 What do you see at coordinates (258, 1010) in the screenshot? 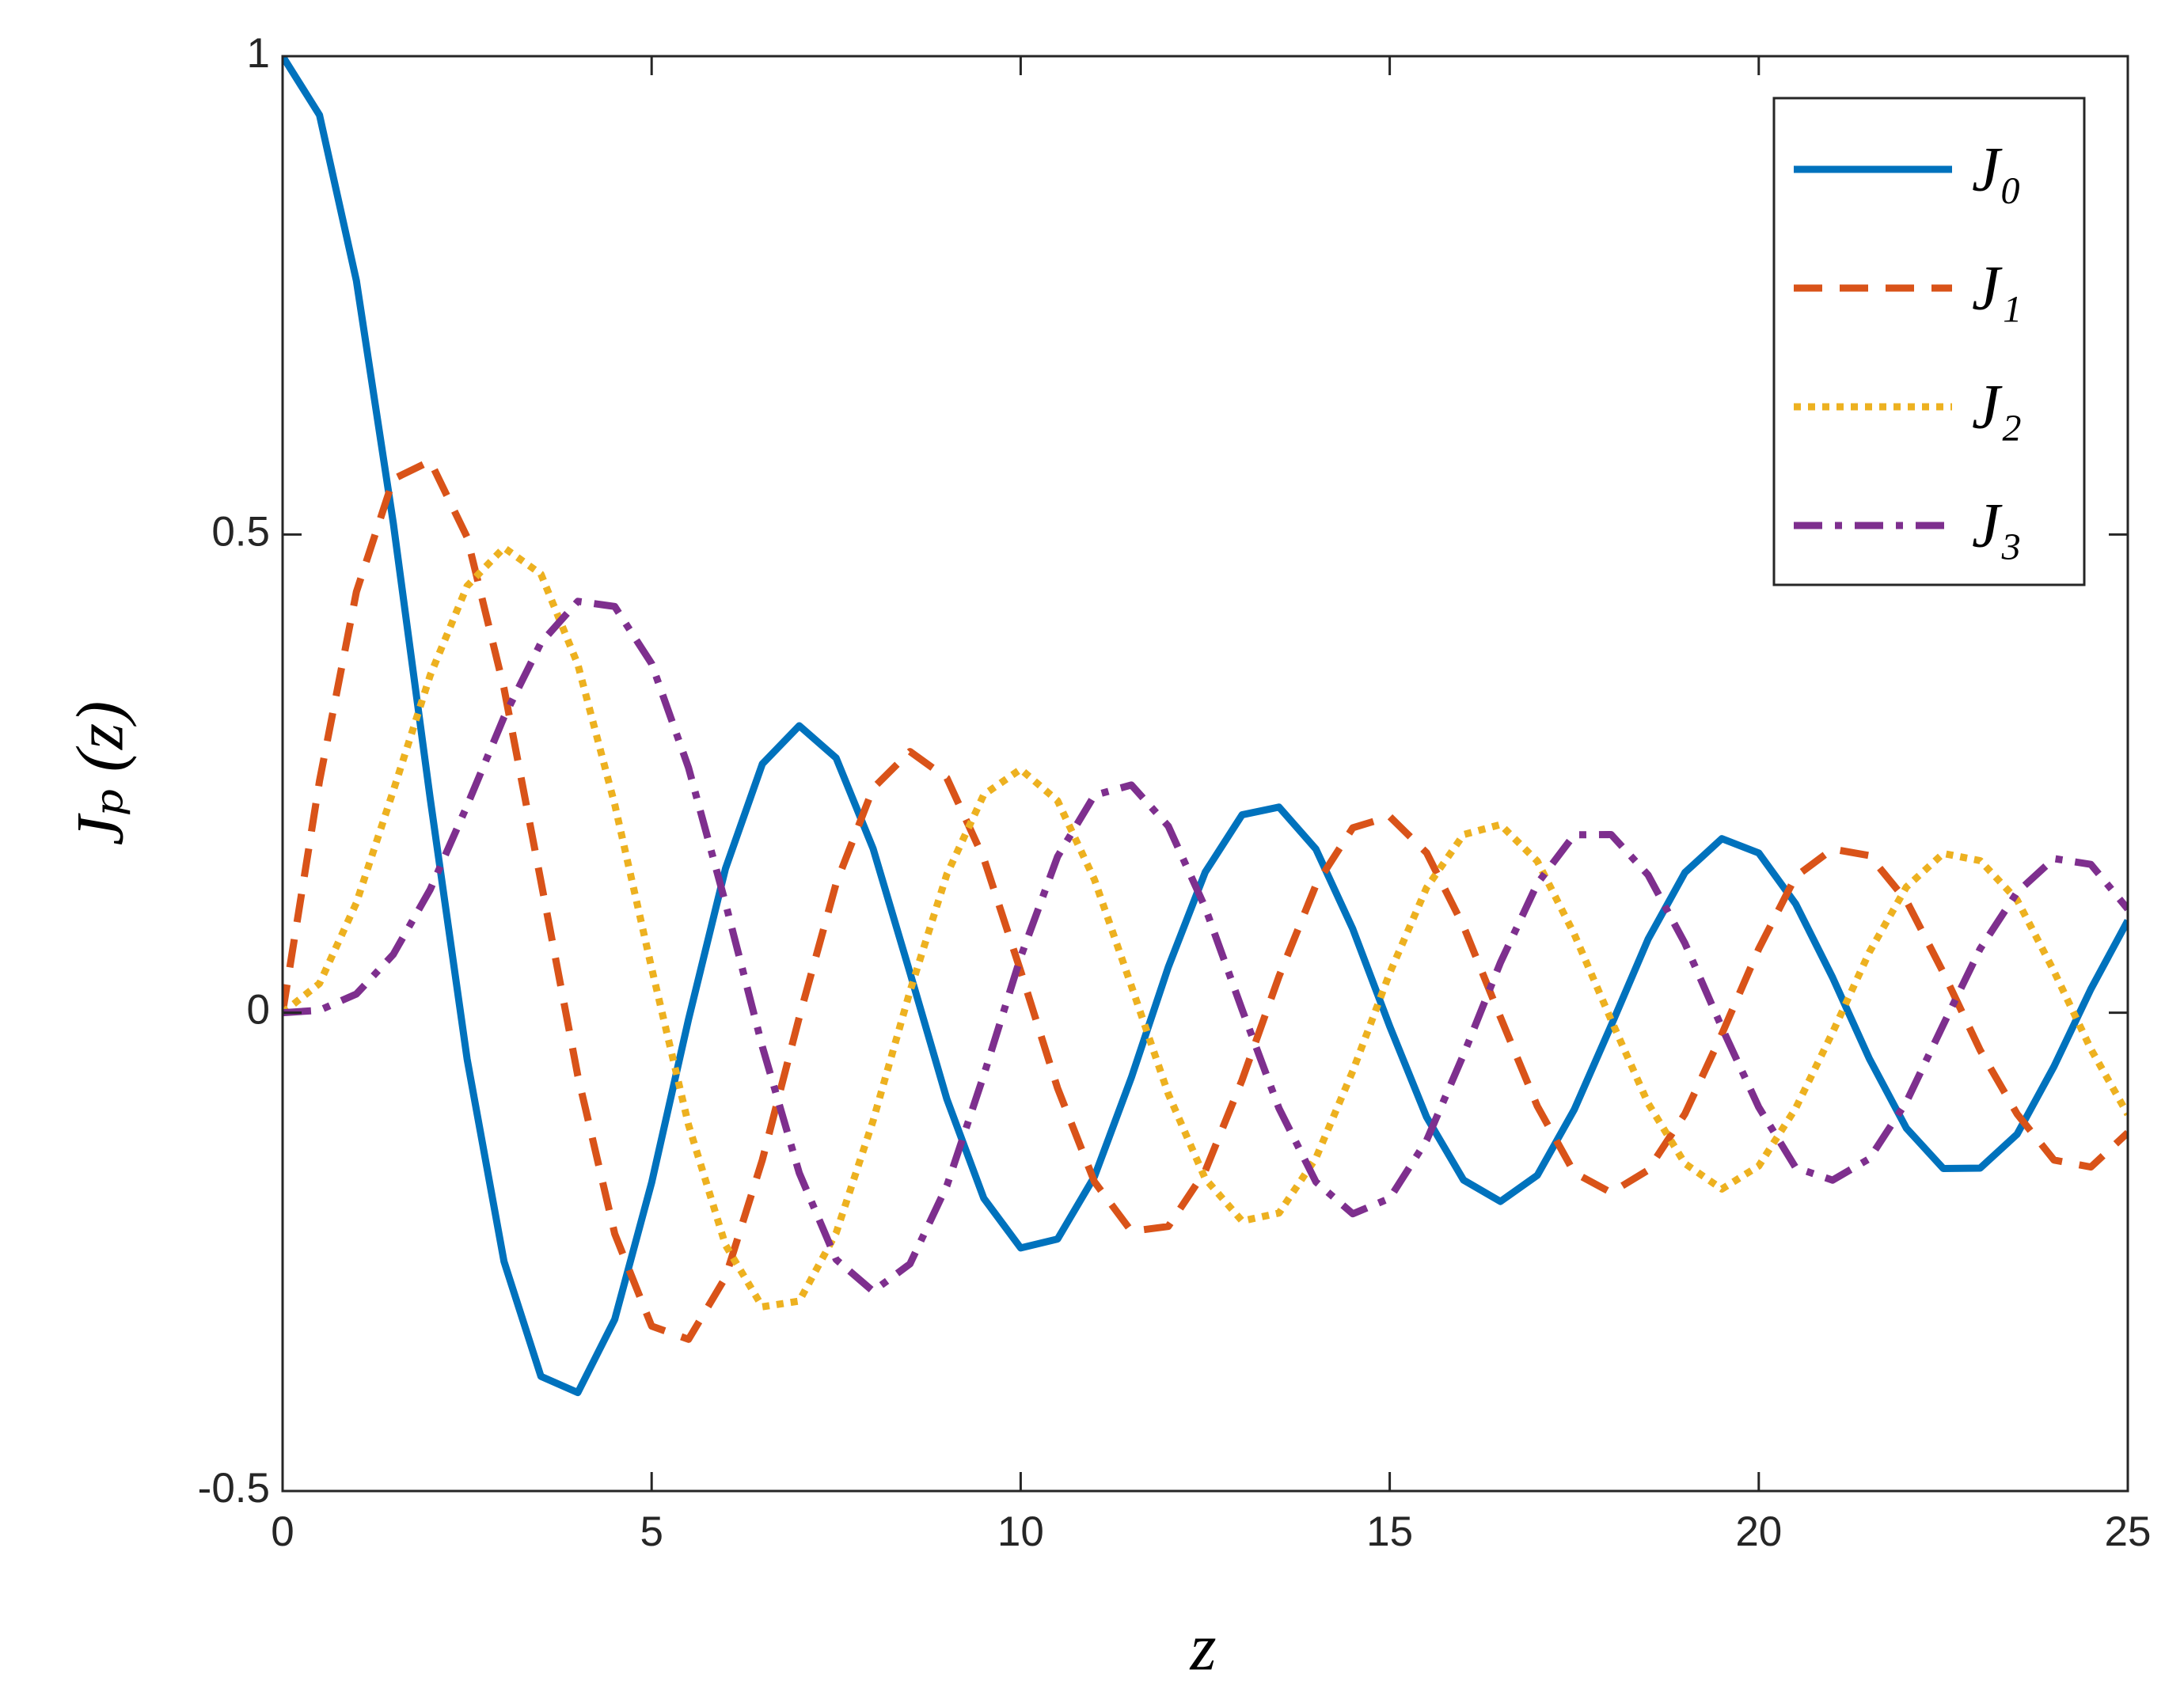
I see `y-tick-label: 0` at bounding box center [258, 1010].